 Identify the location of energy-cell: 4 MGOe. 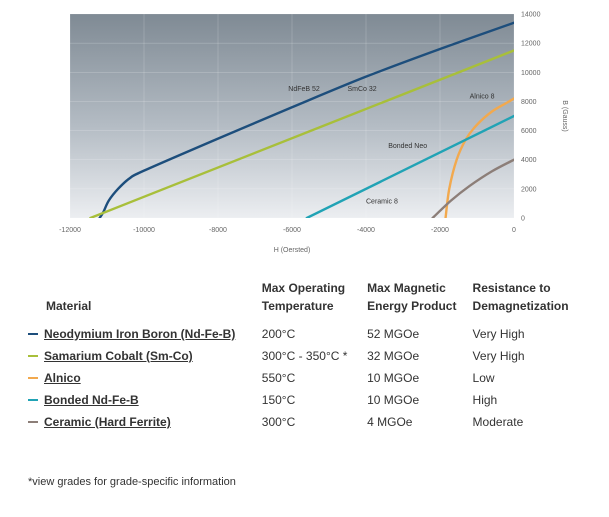
(390, 422).